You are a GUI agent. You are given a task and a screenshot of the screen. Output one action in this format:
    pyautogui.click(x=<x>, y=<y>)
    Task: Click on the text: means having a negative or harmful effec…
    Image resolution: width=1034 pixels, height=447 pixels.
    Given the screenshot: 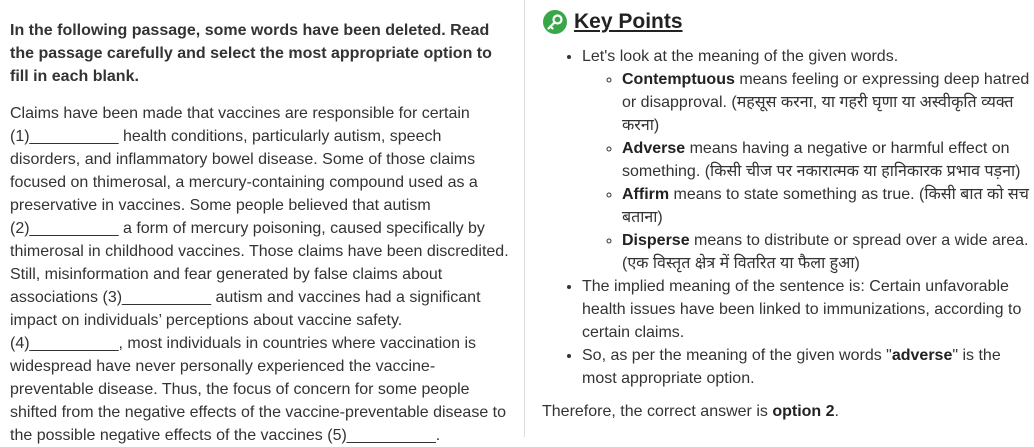 What is the action you would take?
    pyautogui.click(x=821, y=160)
    